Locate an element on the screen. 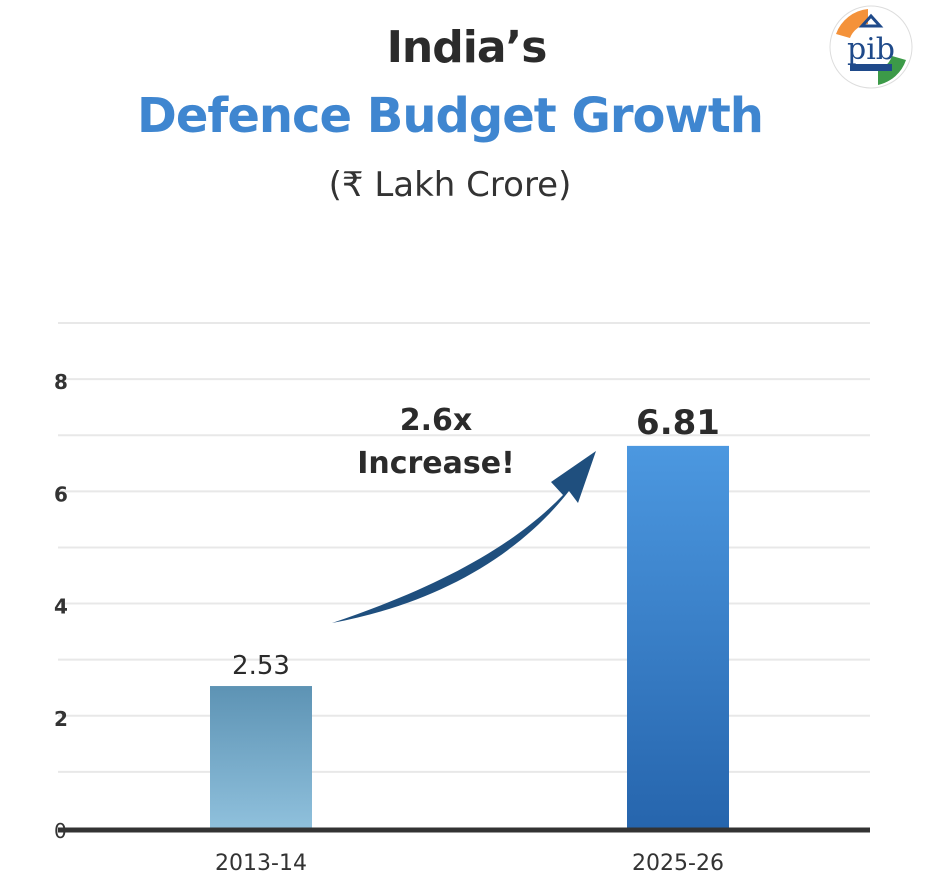 The width and height of the screenshot is (933, 878). y-axis-ticks: 02468 is located at coordinates (61, 606).